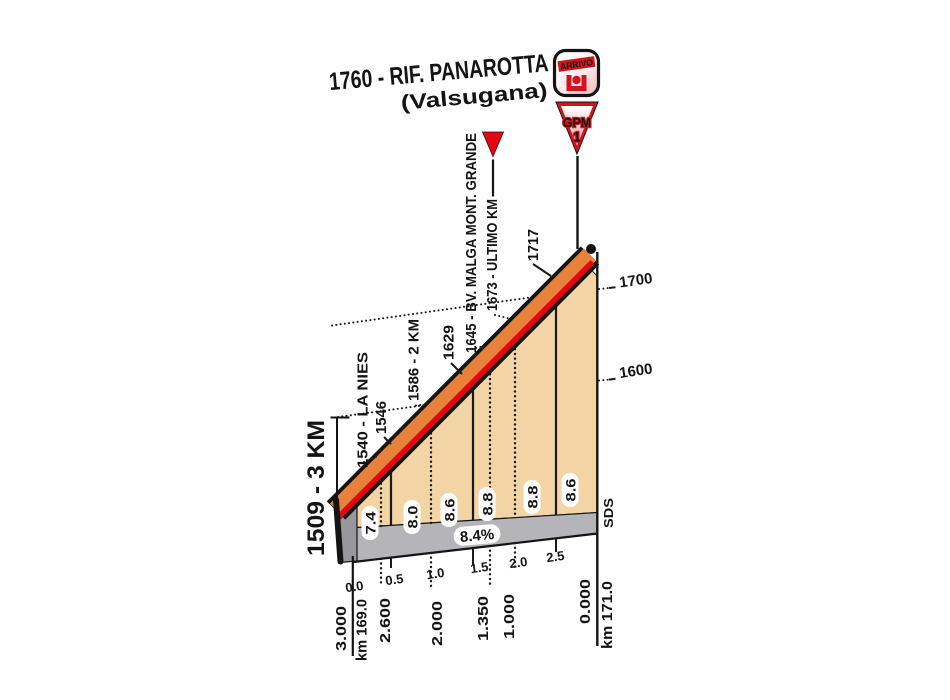 The height and width of the screenshot is (700, 950). Describe the element at coordinates (607, 334) in the screenshot. I see `right-elevation-leaders` at that location.